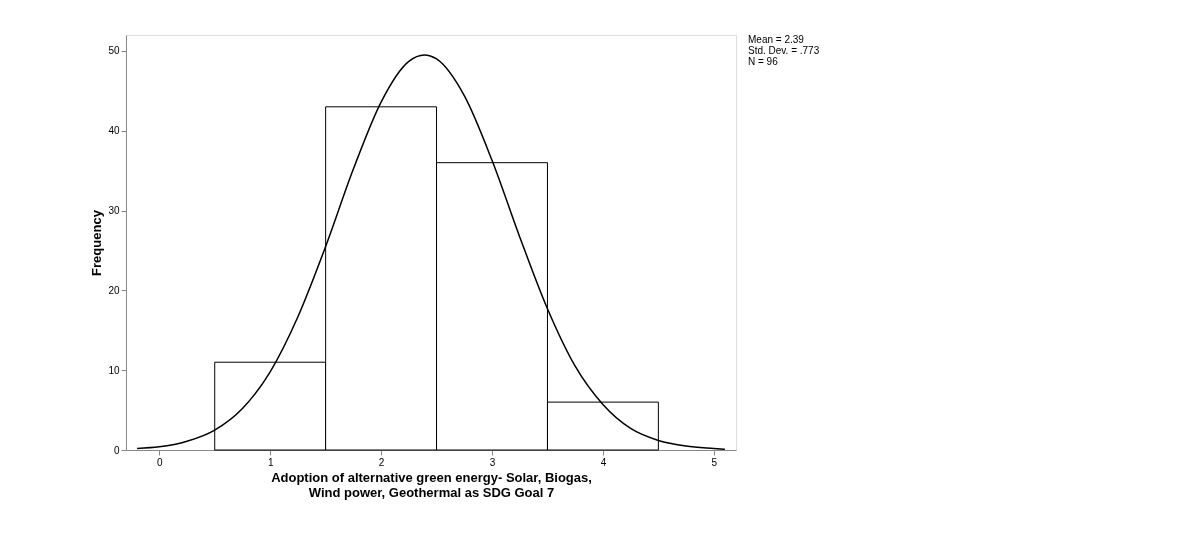 The width and height of the screenshot is (1189, 557). I want to click on text: Std. Dev. = .773, so click(784, 50).